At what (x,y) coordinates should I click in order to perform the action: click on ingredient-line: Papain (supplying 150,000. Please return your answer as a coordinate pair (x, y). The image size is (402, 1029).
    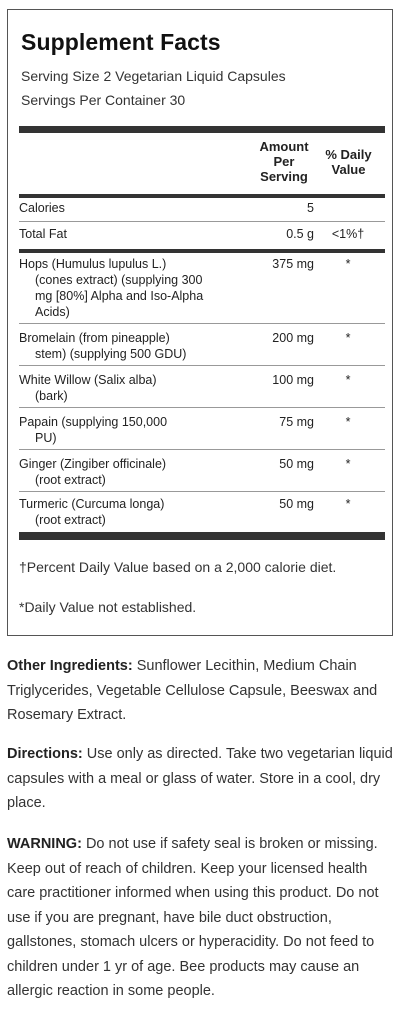
    Looking at the image, I should click on (93, 422).